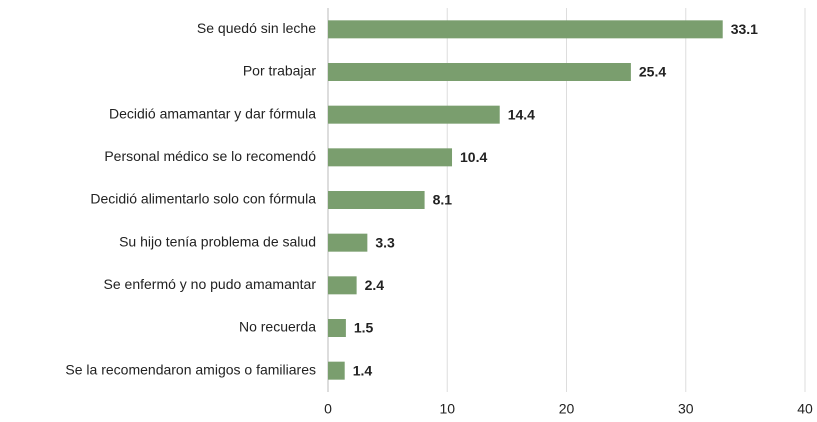 The image size is (817, 422). I want to click on x-tick-label: 0, so click(328, 409).